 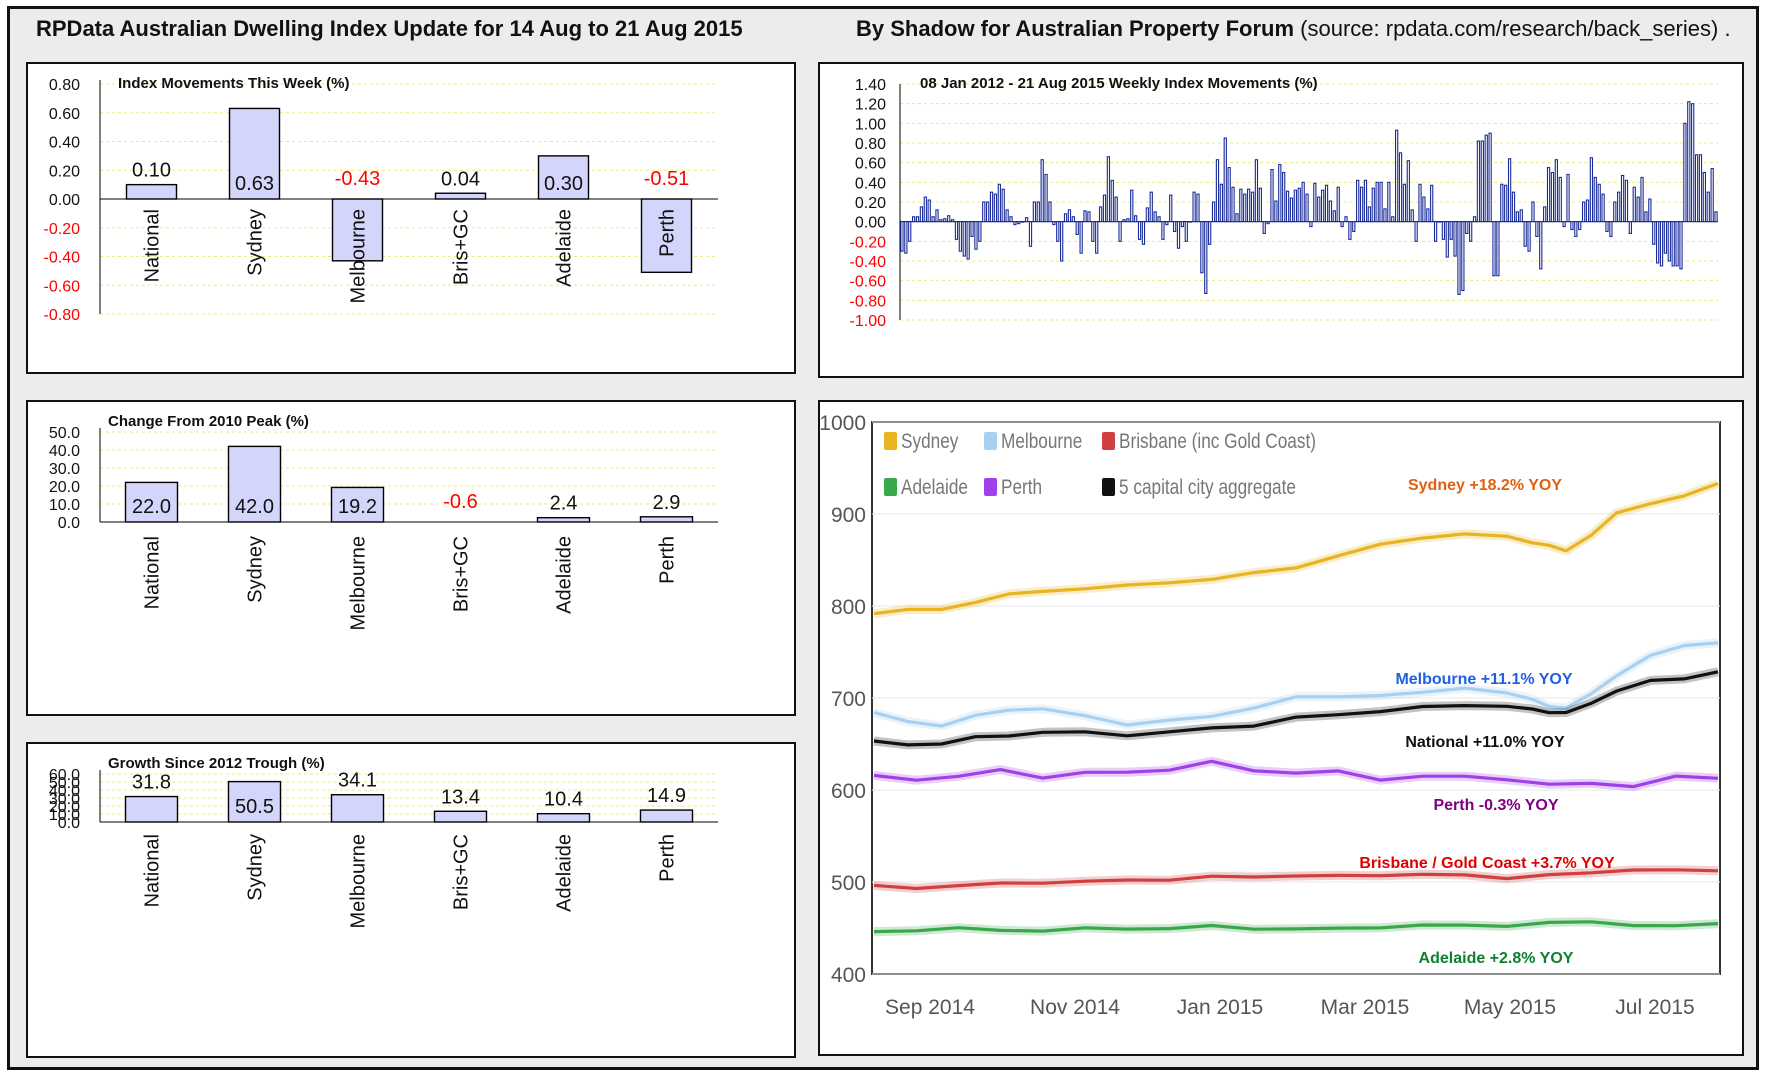 I want to click on category-label: Bris+GC, so click(x=462, y=872).